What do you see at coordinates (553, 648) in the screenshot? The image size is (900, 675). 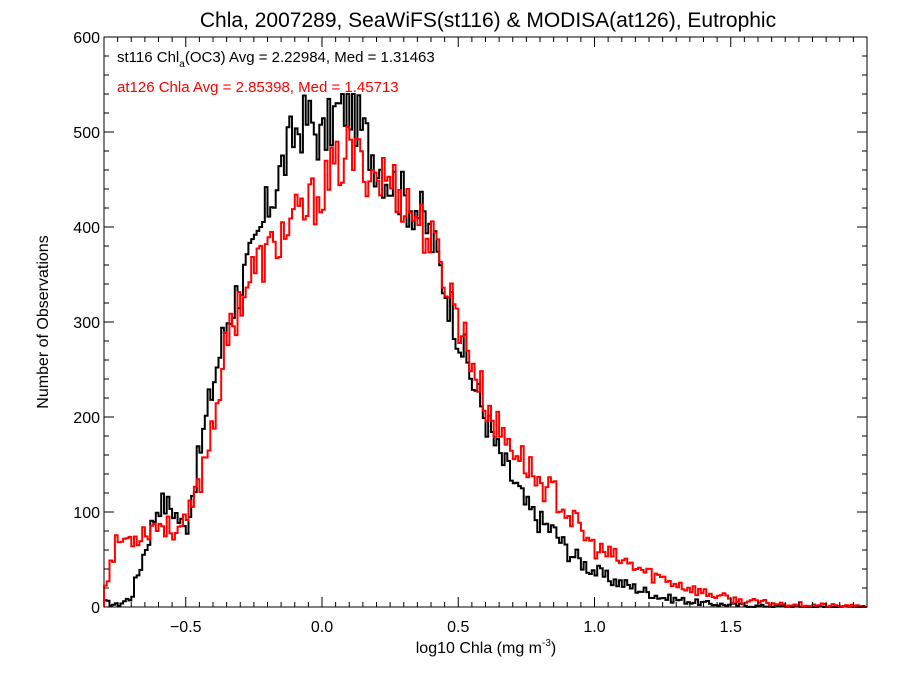 I see `x-axis-label-end: )` at bounding box center [553, 648].